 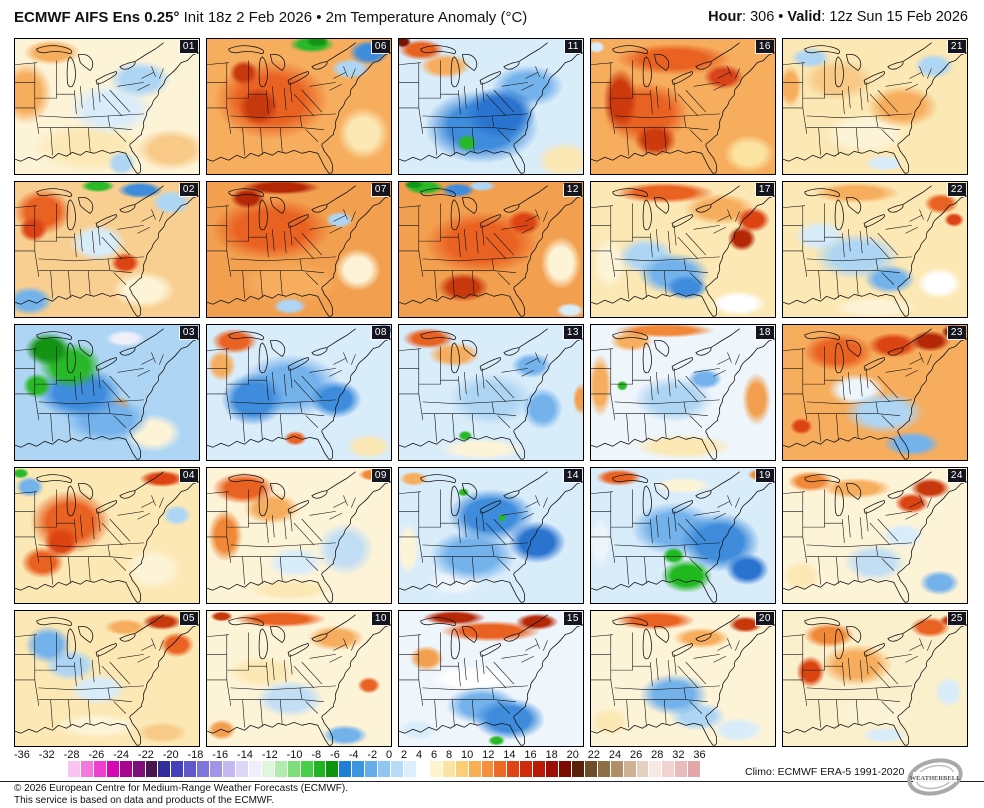 I want to click on member-number-badge: 01, so click(x=188, y=46).